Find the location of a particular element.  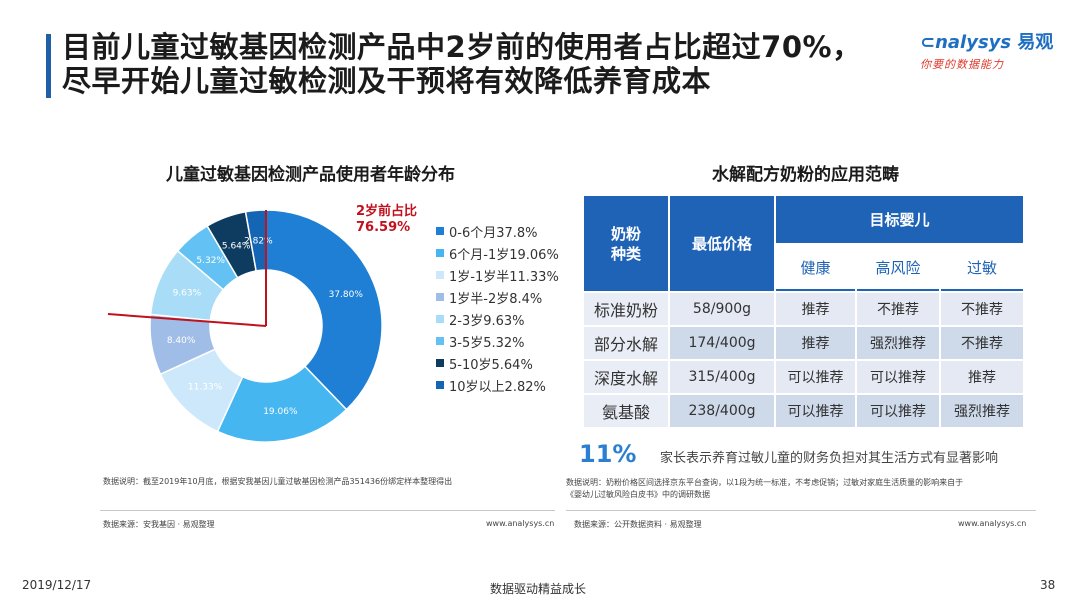

legend-label: 1岁半-2岁8.4% is located at coordinates (496, 299).